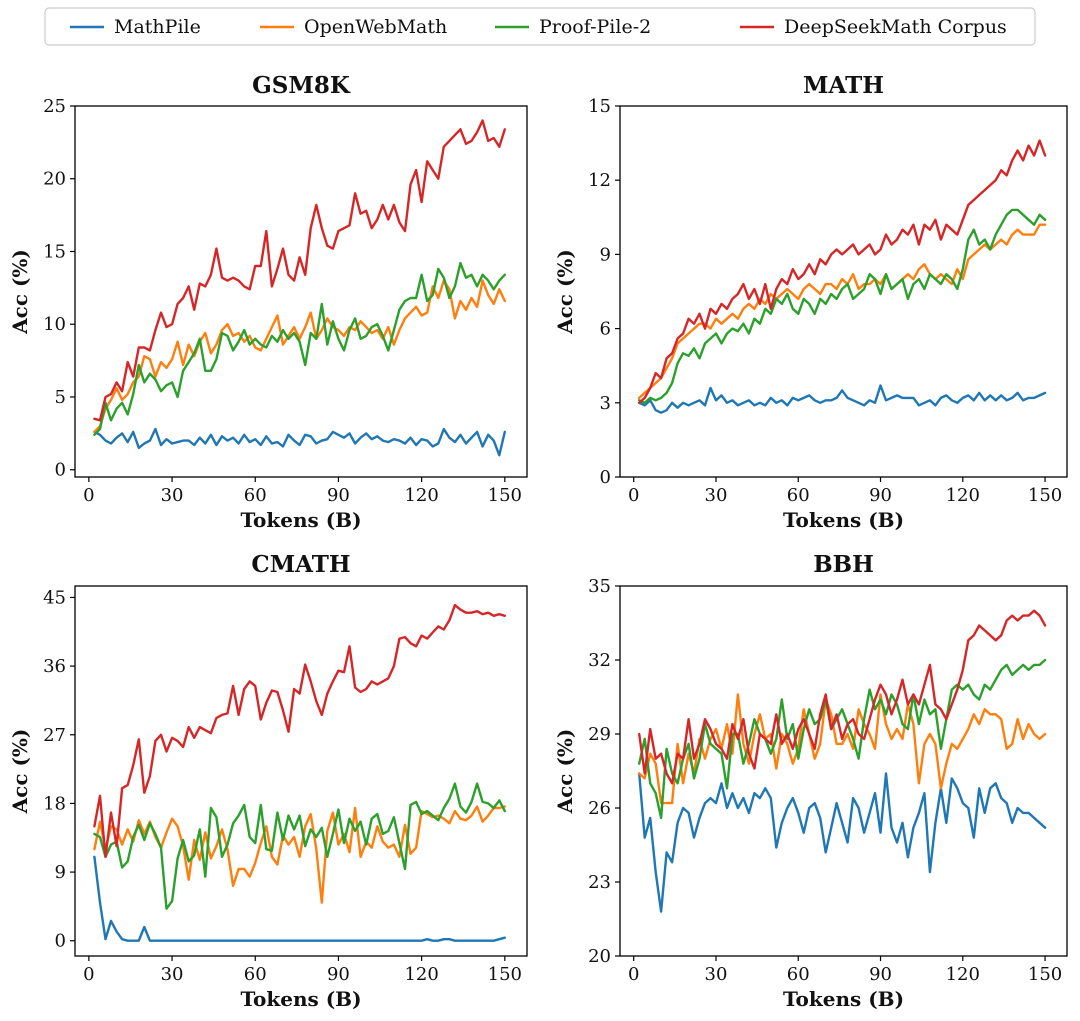  I want to click on x-tick-label-bbh-60: 60, so click(798, 974).